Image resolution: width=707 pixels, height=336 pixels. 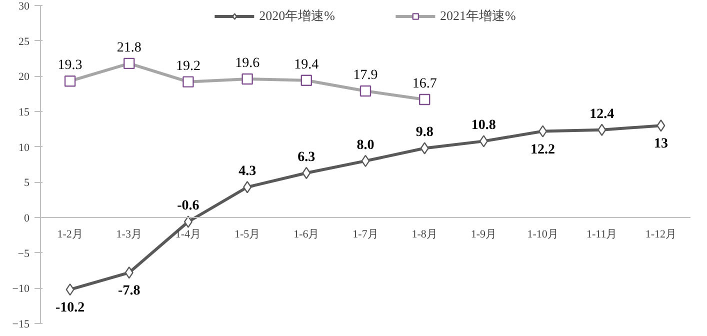 What do you see at coordinates (188, 206) in the screenshot?
I see `data-label: -0.6` at bounding box center [188, 206].